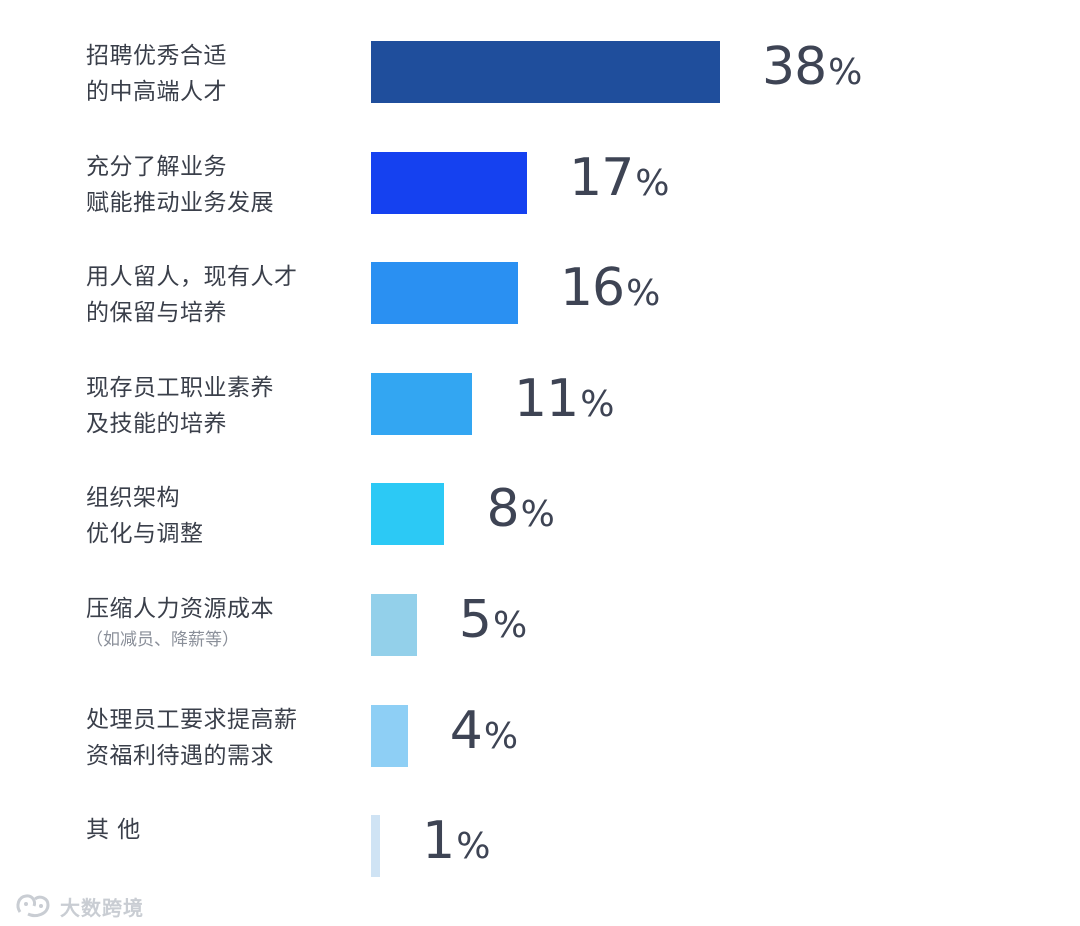  What do you see at coordinates (221, 516) in the screenshot?
I see `category-label: 组织架构 优化与调整` at bounding box center [221, 516].